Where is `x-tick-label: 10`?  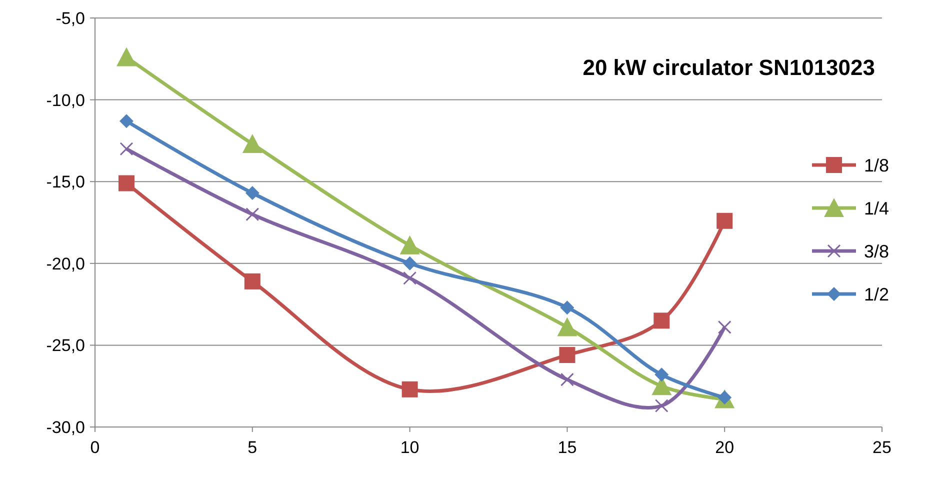
x-tick-label: 10 is located at coordinates (410, 447).